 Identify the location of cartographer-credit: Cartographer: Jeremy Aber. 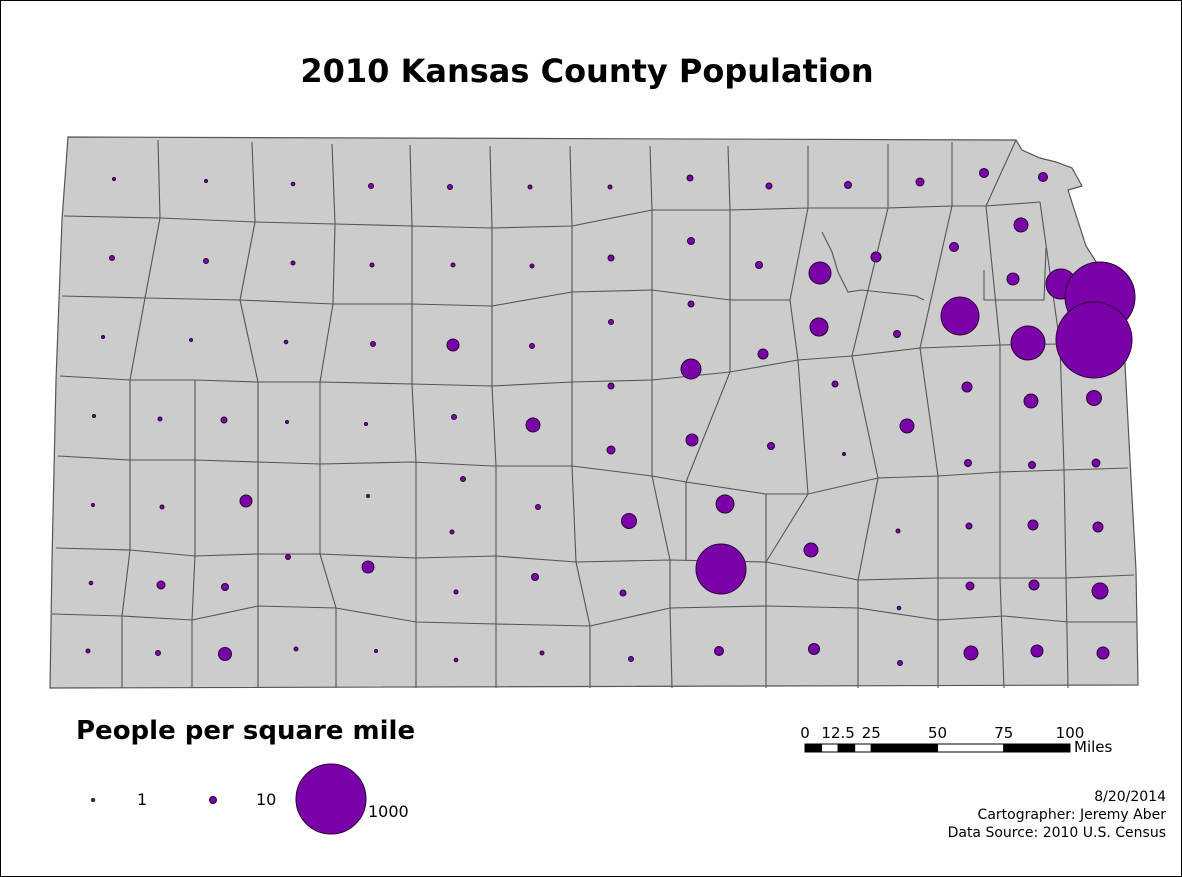
(1071, 815).